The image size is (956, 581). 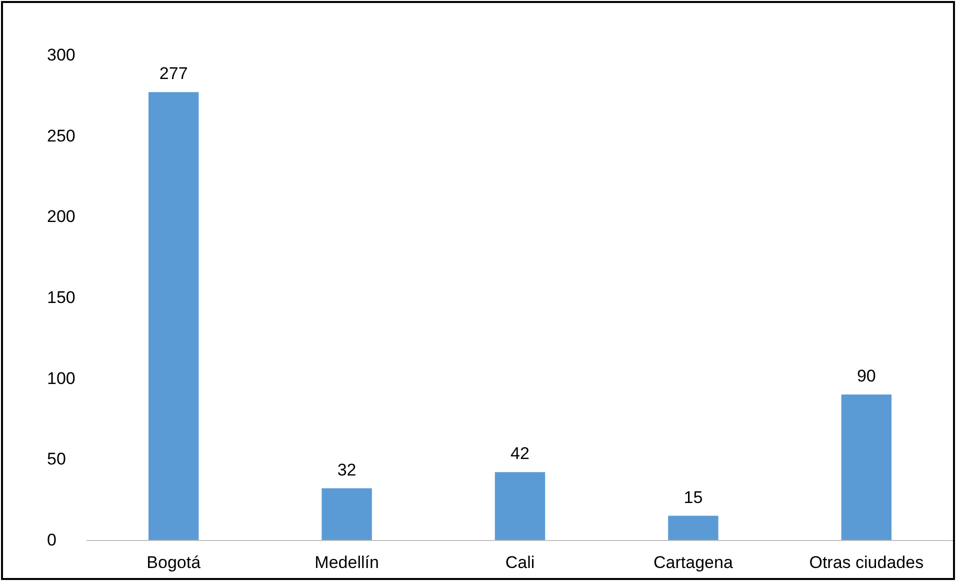 What do you see at coordinates (346, 562) in the screenshot?
I see `x-tick-label: Medellín` at bounding box center [346, 562].